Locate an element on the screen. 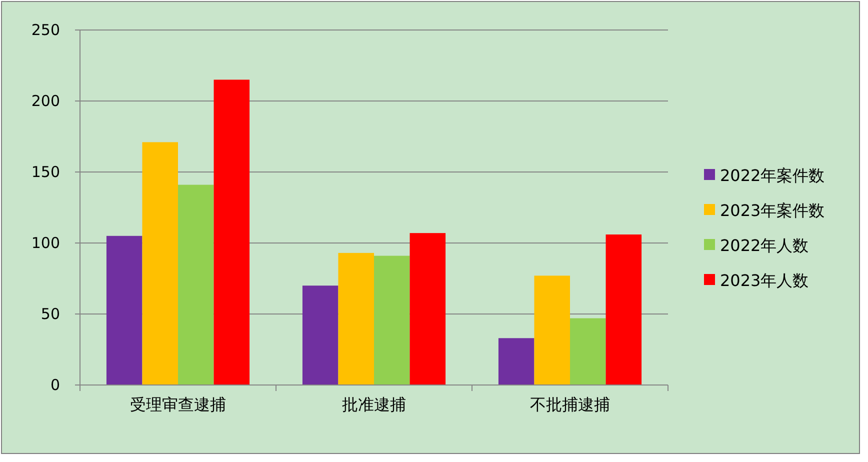 The image size is (868, 462). y-tick-label: 250 is located at coordinates (45, 29).